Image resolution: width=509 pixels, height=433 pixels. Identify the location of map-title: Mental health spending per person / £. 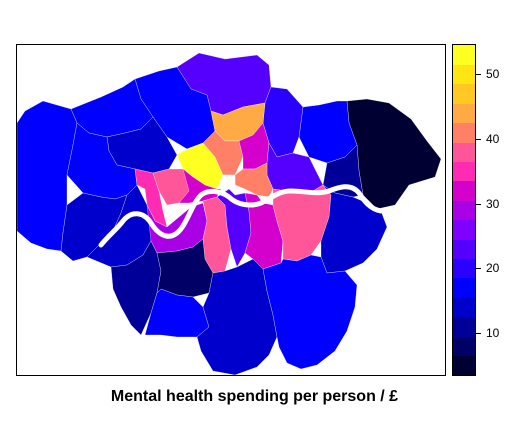
(254, 396).